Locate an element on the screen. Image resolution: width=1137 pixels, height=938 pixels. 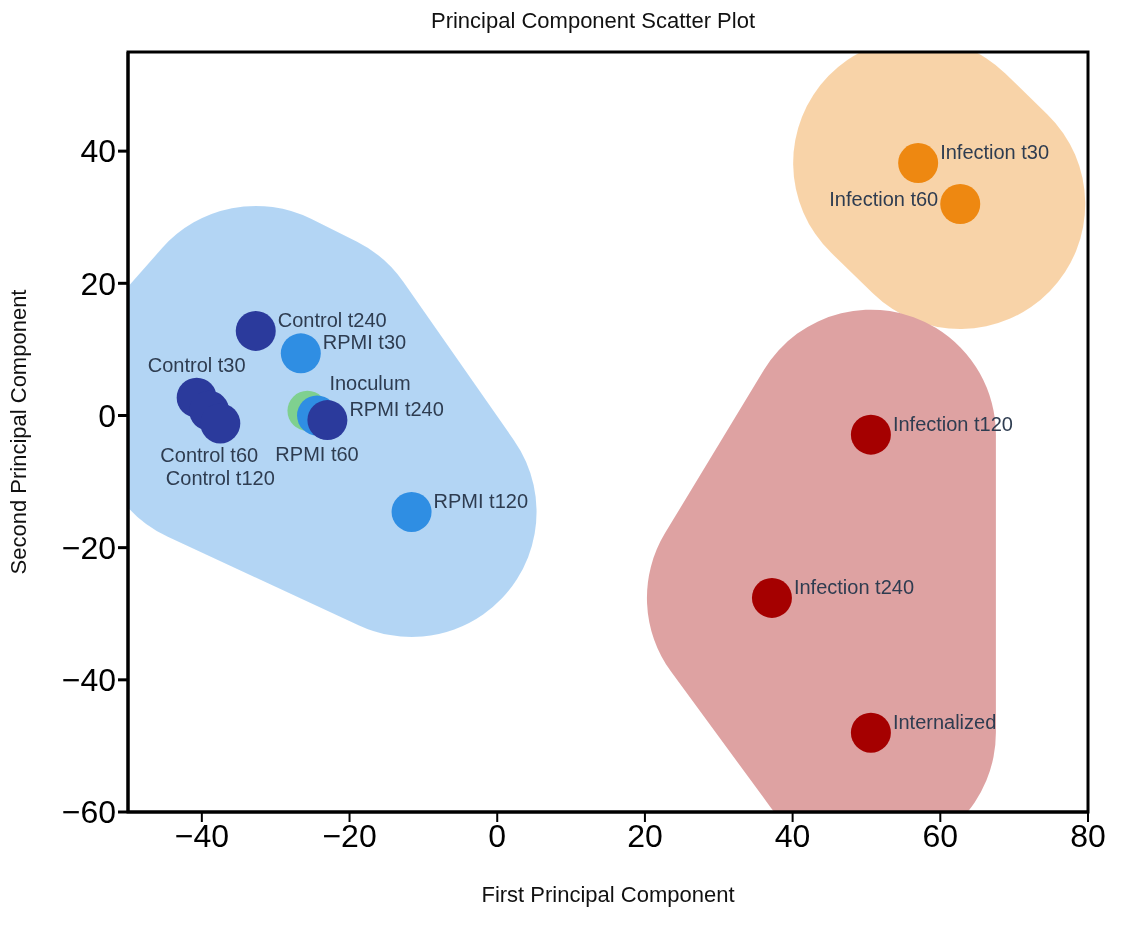
x-tick-label: −40 is located at coordinates (201, 835).